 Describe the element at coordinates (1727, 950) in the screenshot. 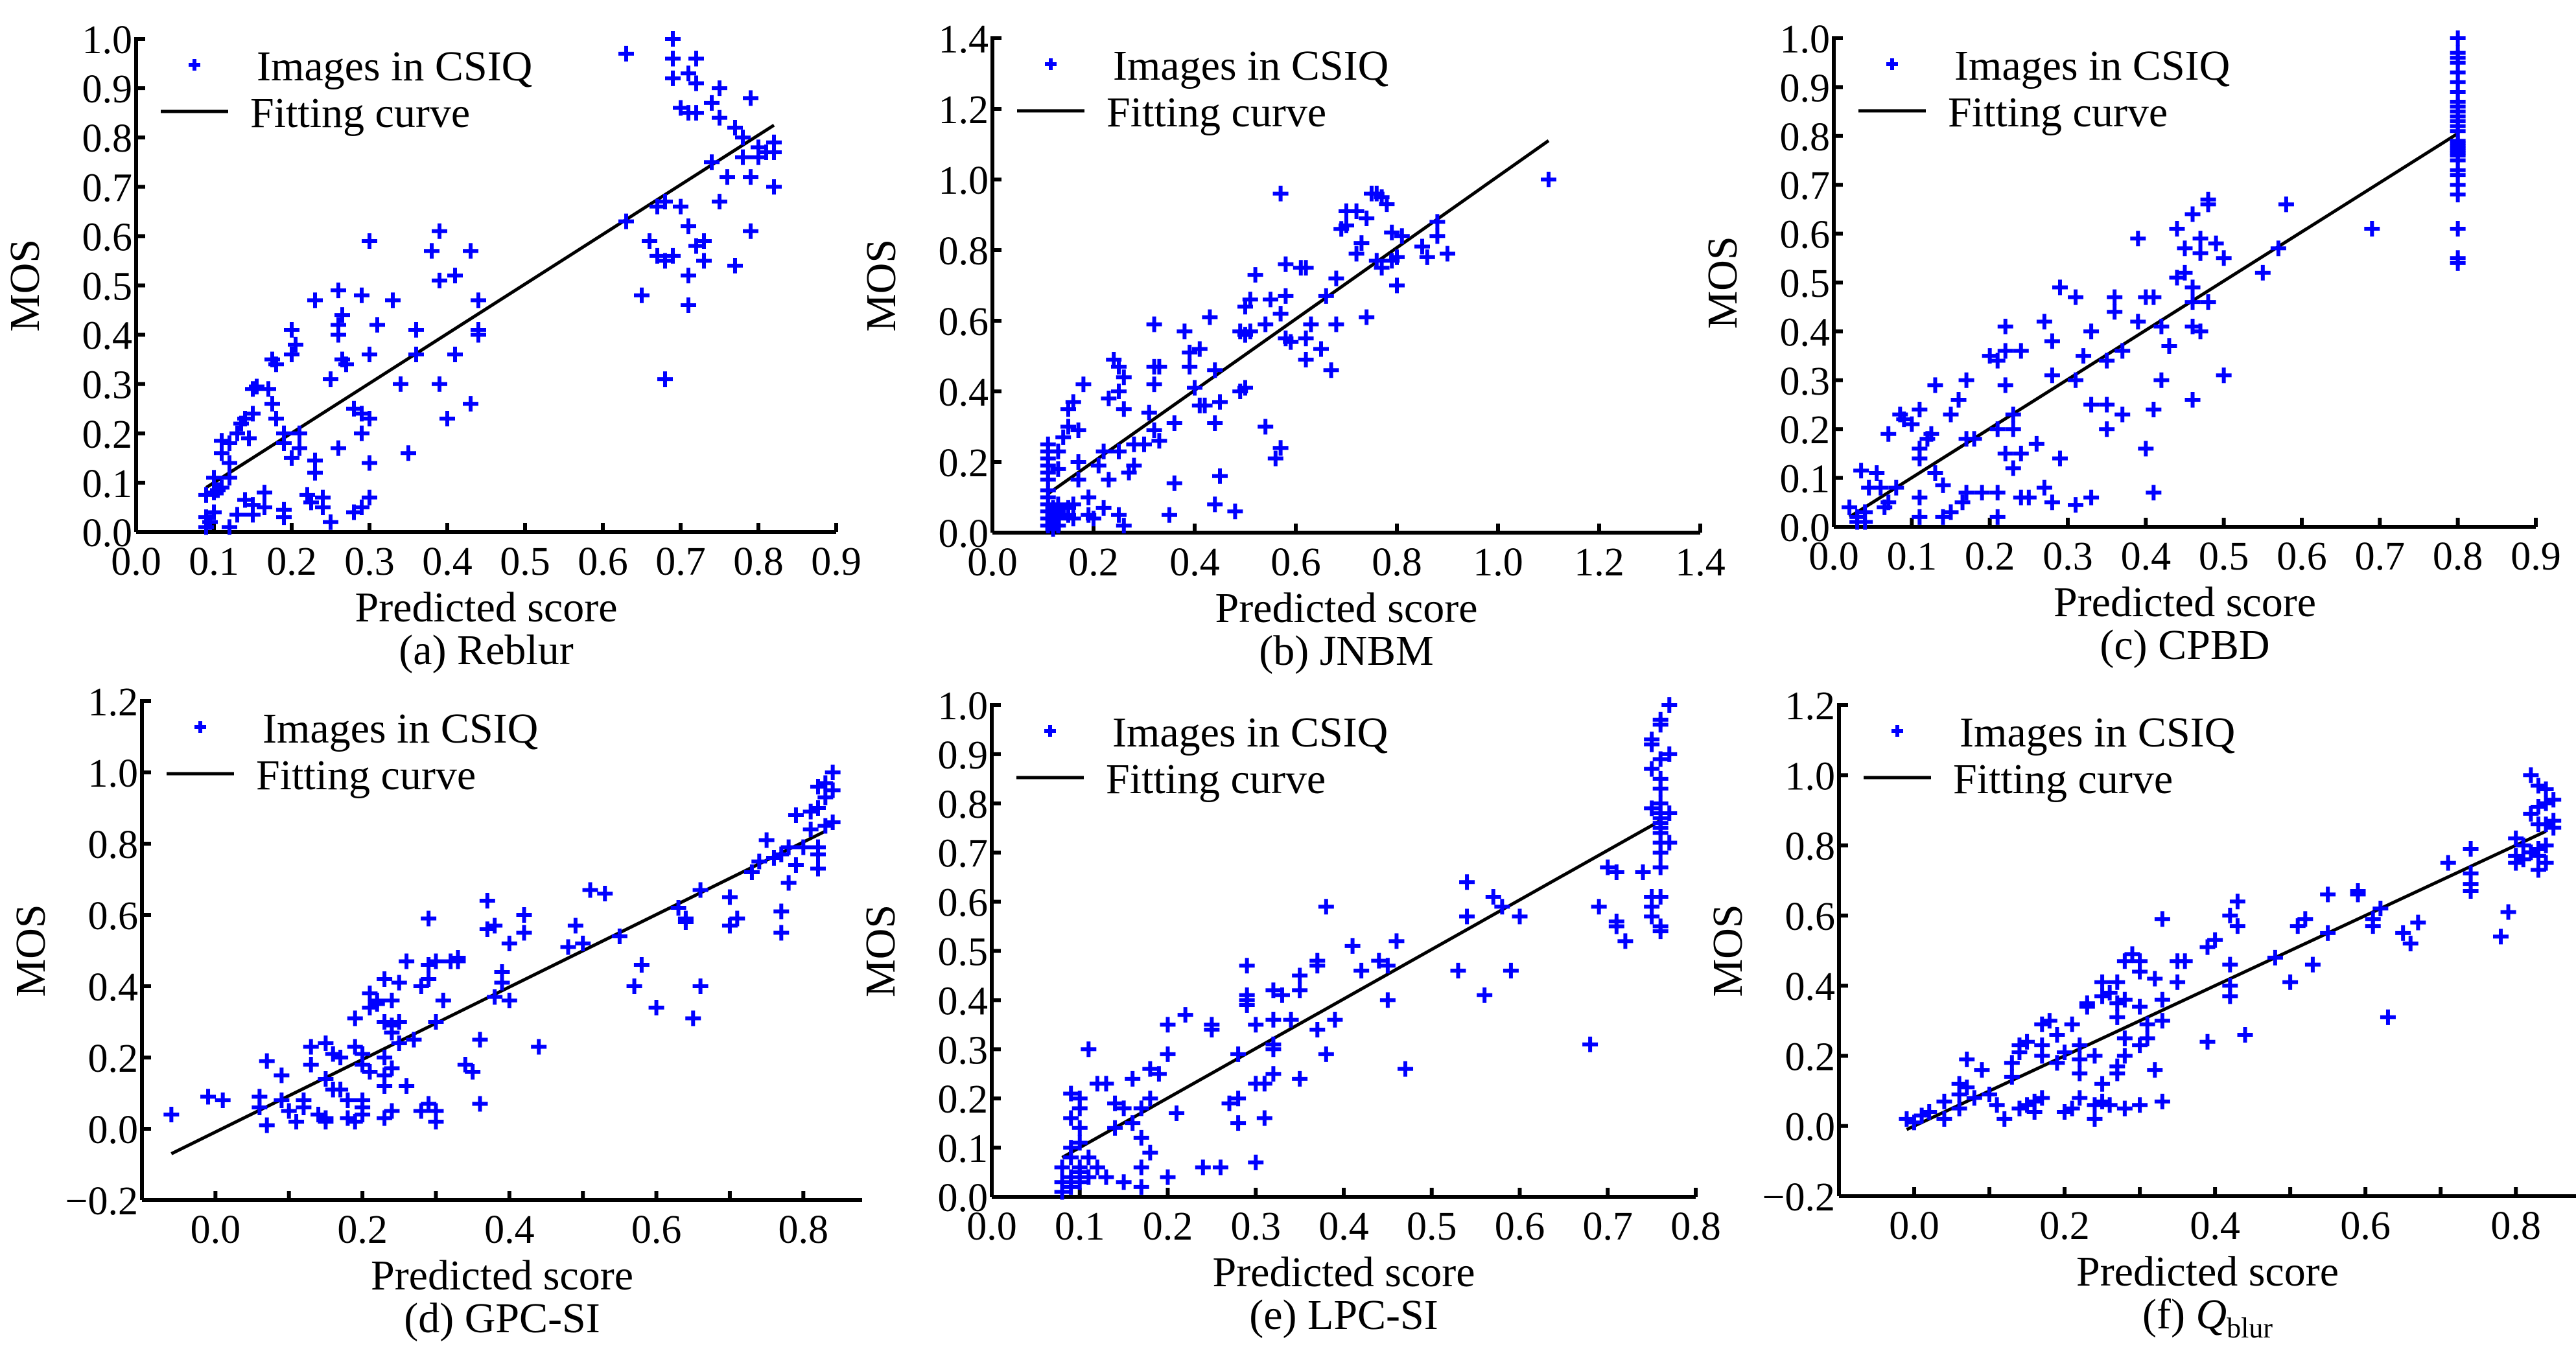

I see `y-axis-label: MOS` at that location.